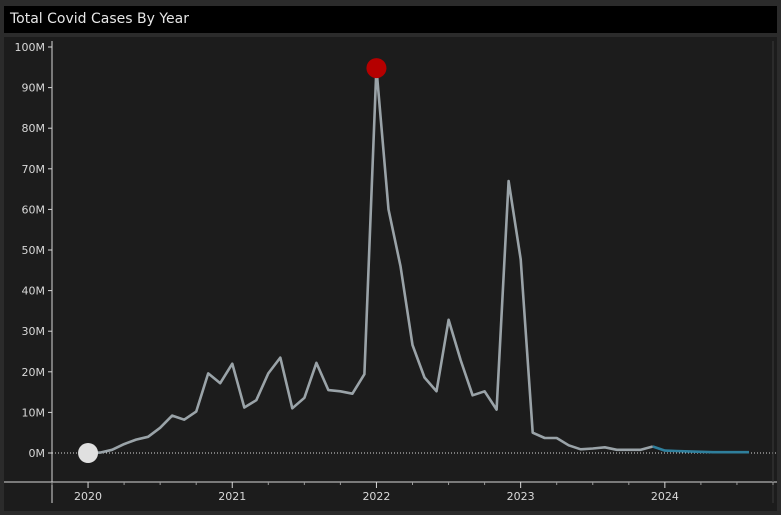  Describe the element at coordinates (34, 331) in the screenshot. I see `y-tick-label: 30M` at that location.